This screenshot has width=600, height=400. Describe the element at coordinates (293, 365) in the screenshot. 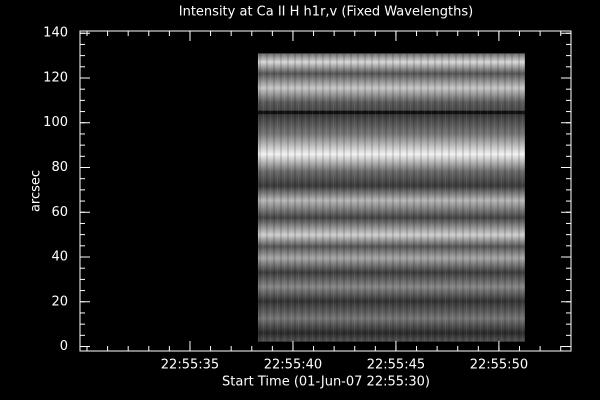

I see `x-tick-label: 22:55:40` at that location.